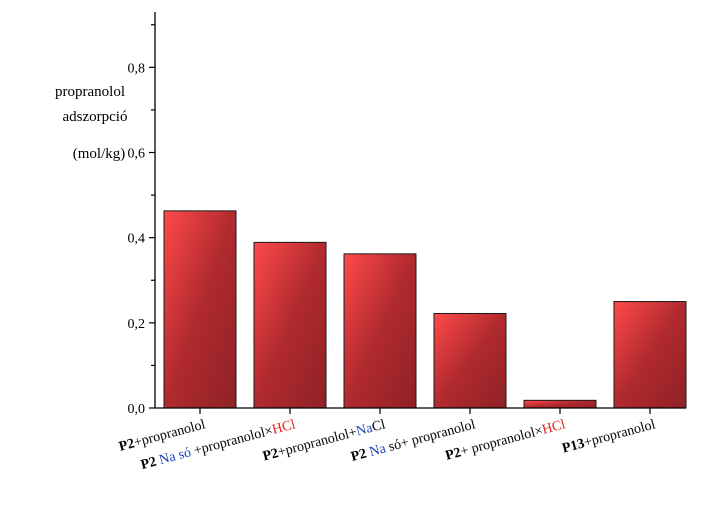 The width and height of the screenshot is (708, 523). Describe the element at coordinates (141, 220) in the screenshot. I see `y-axis-ticks: 0,0 0,2 0,4 0,6 0,8` at that location.